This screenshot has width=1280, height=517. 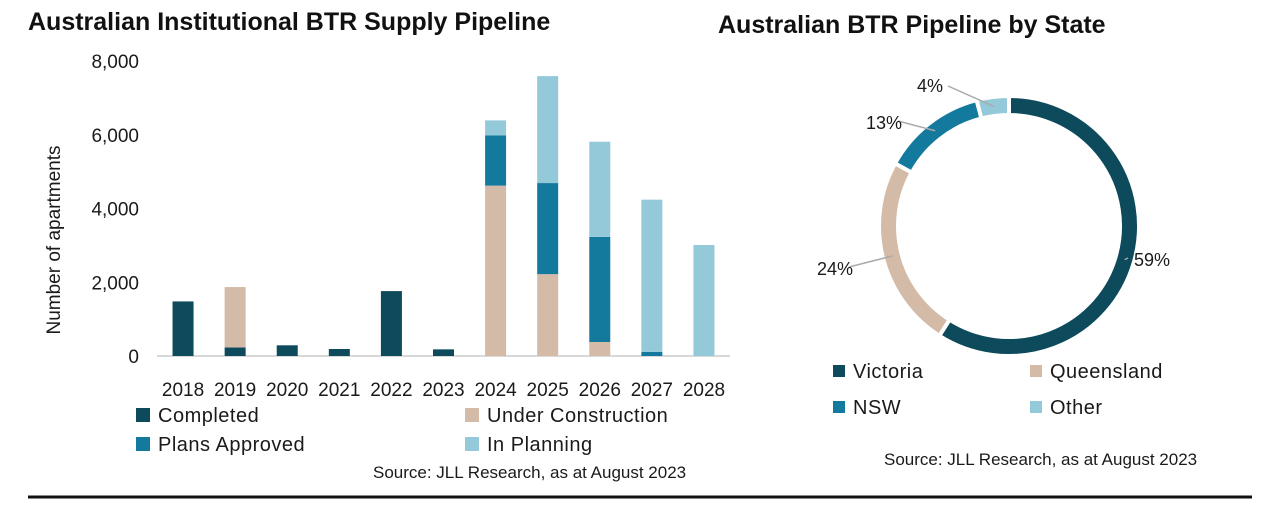 I want to click on y-tick-label: 4,000, so click(x=115, y=210).